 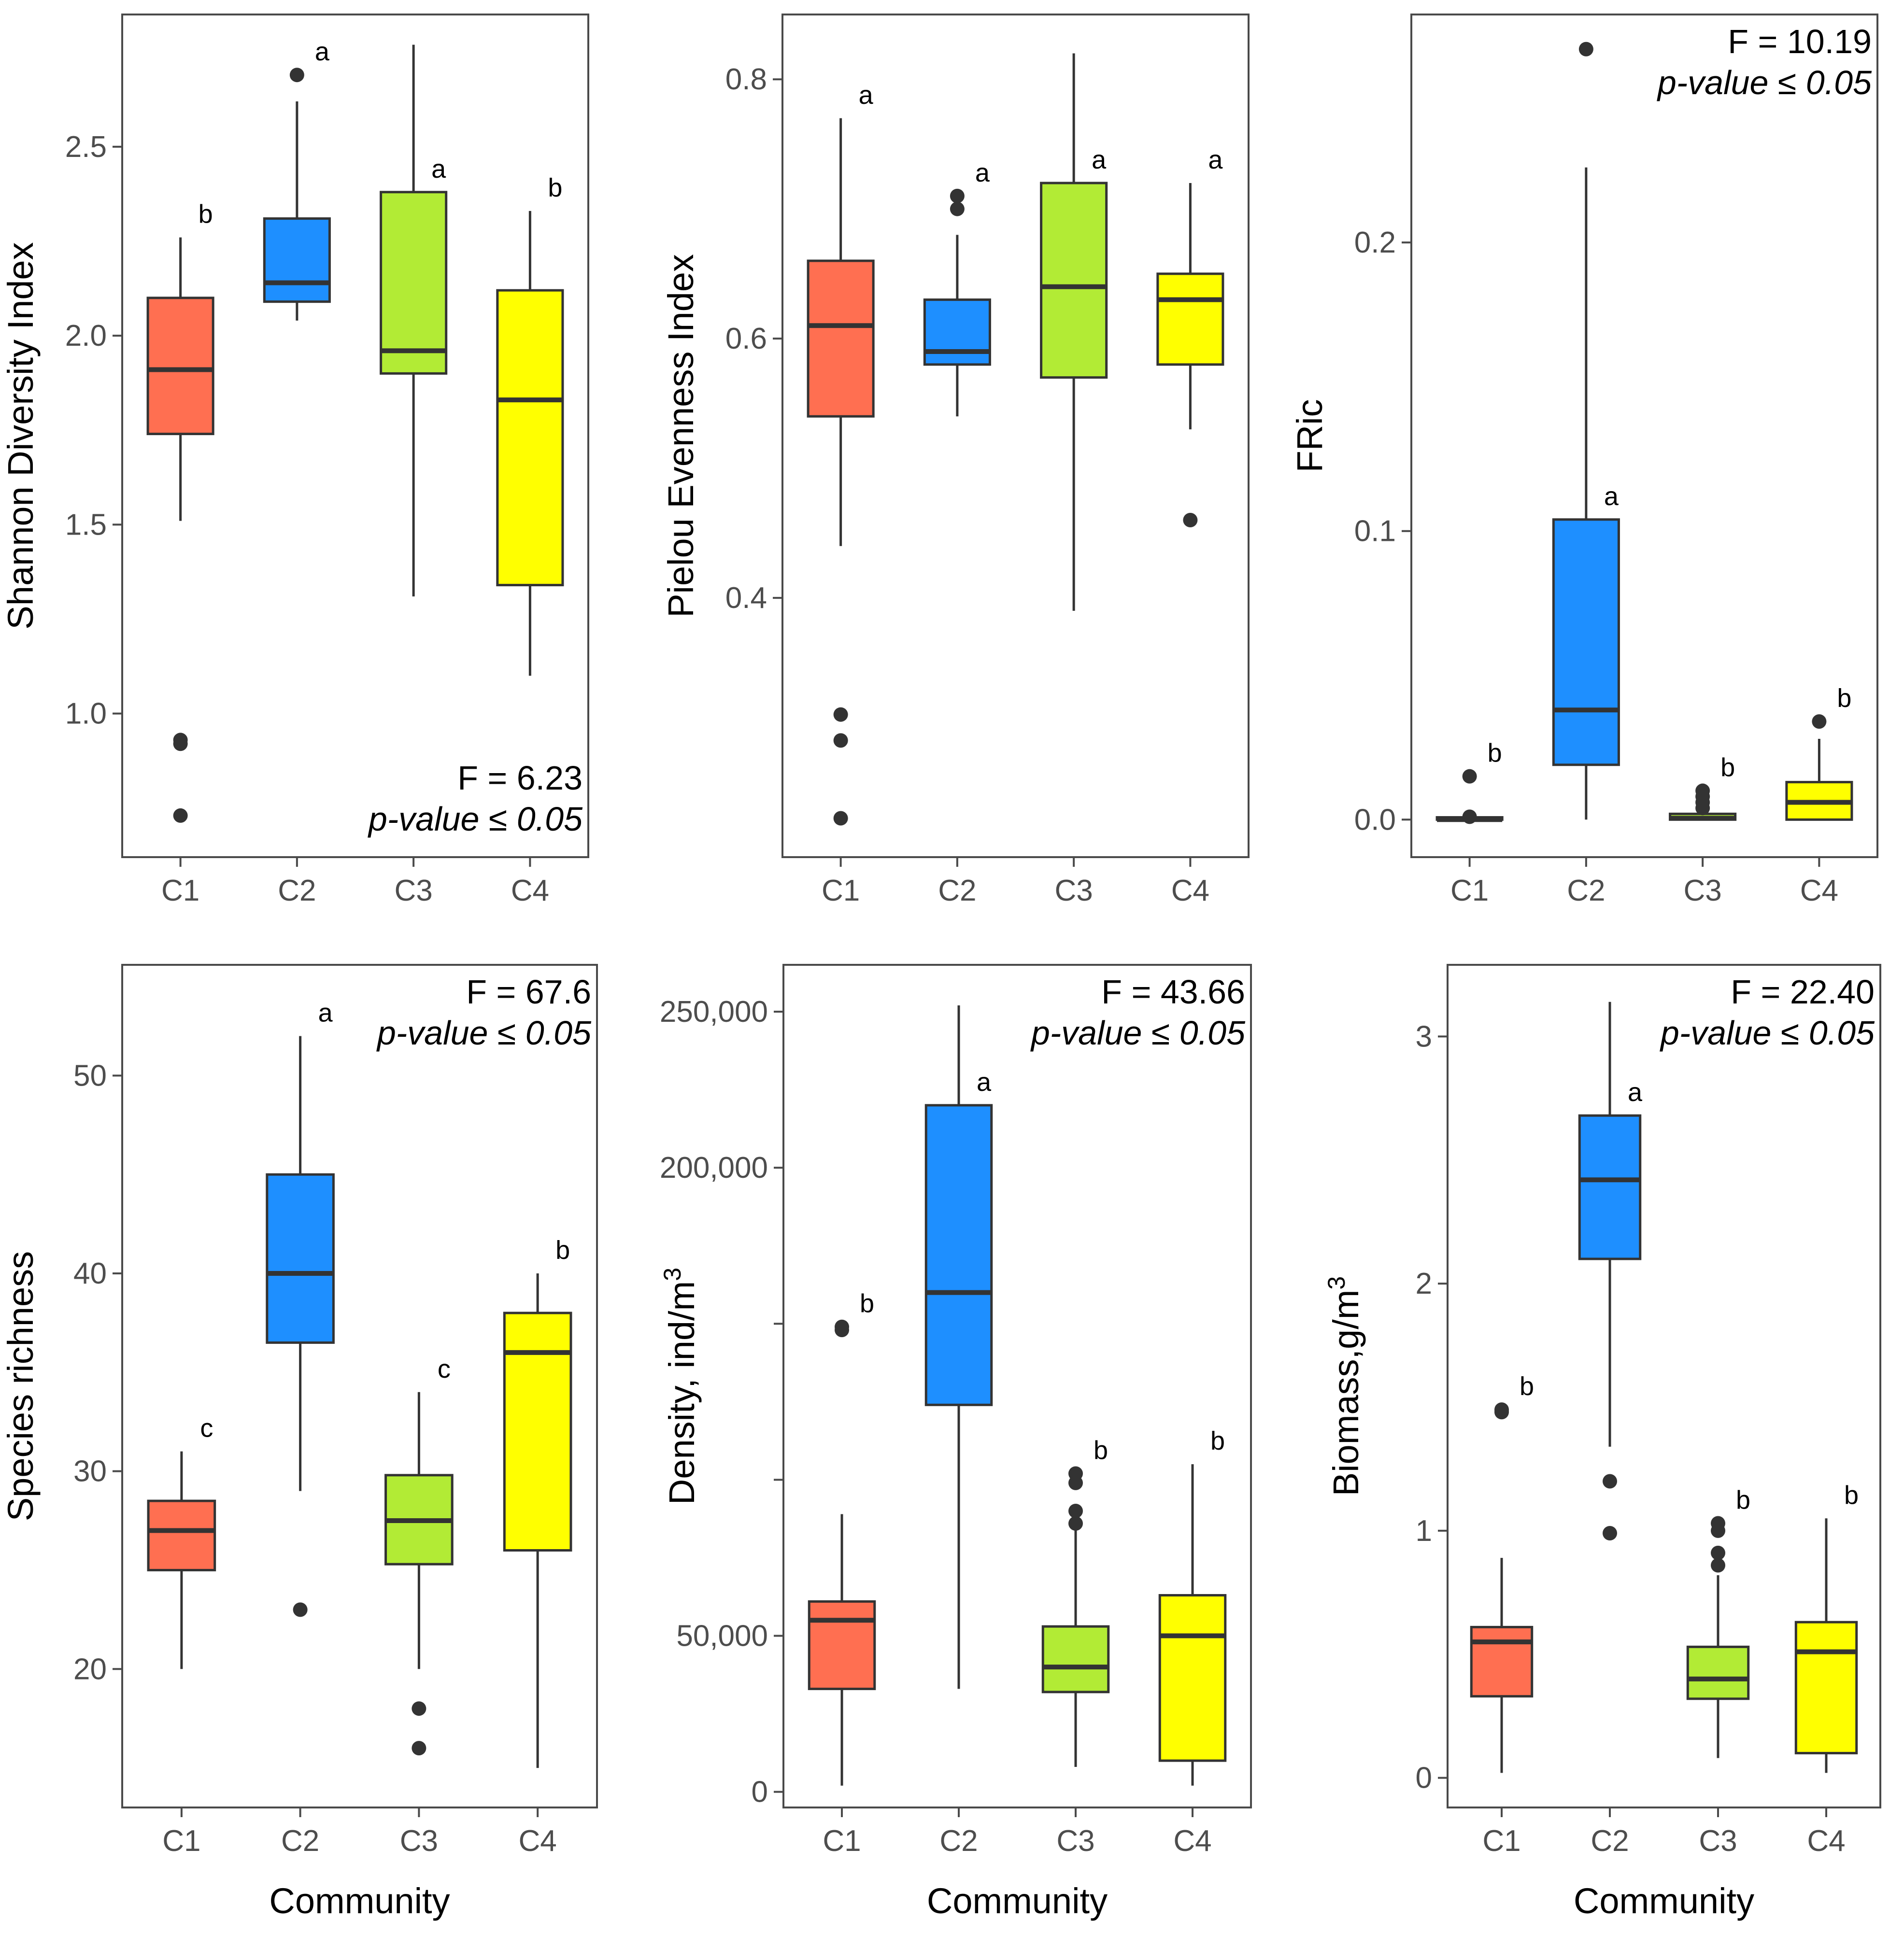 What do you see at coordinates (20, 1386) in the screenshot?
I see `panel-bottom-left-y-axis-title: Species richness` at bounding box center [20, 1386].